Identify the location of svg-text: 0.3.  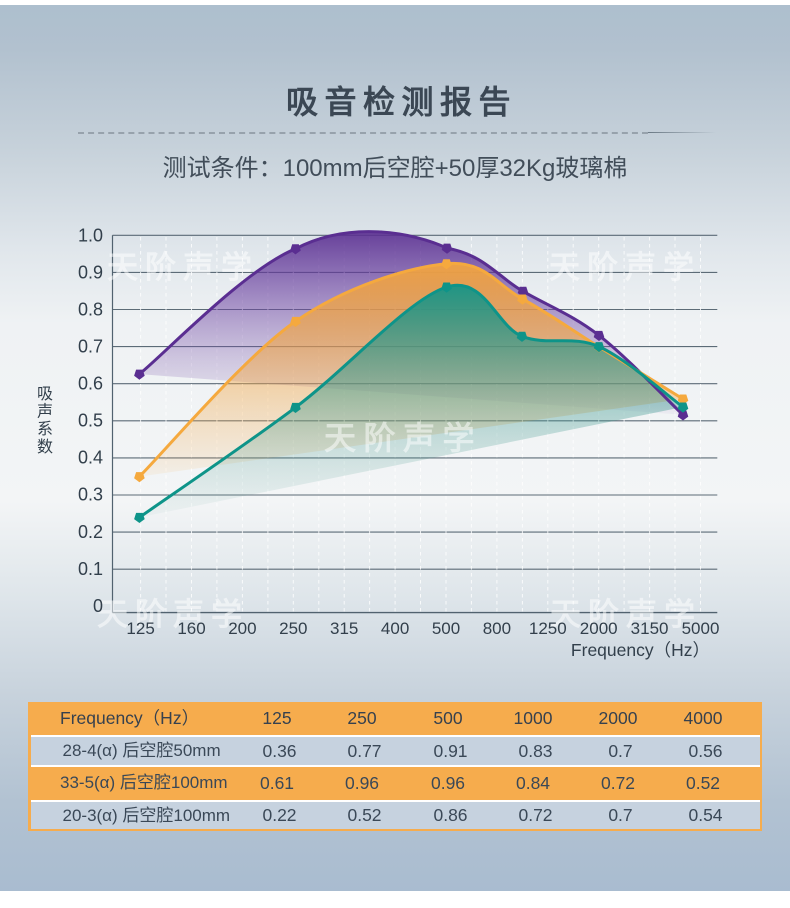
(90, 495).